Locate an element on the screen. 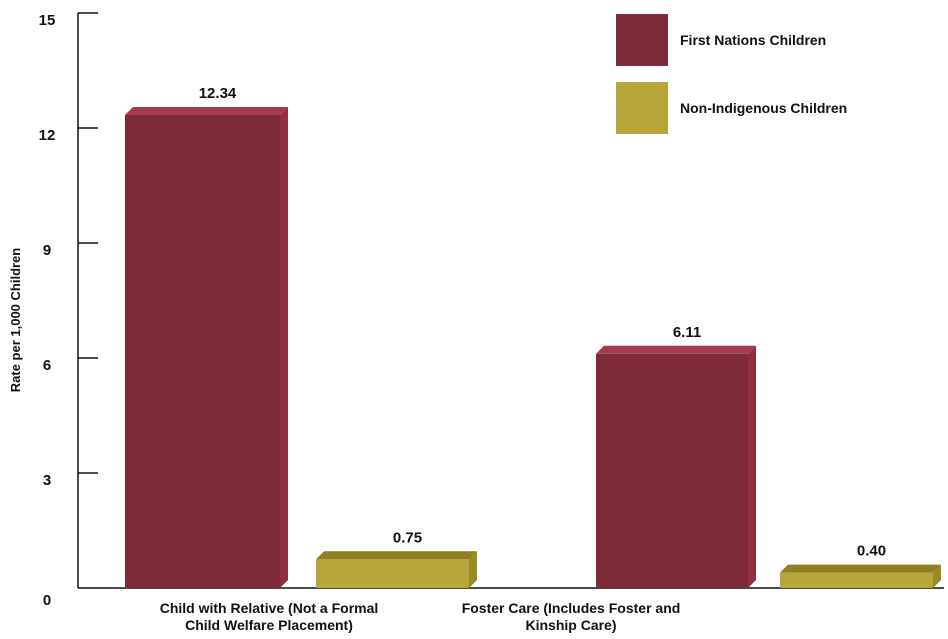  legend-item-first-nations: First Nations Children is located at coordinates (721, 40).